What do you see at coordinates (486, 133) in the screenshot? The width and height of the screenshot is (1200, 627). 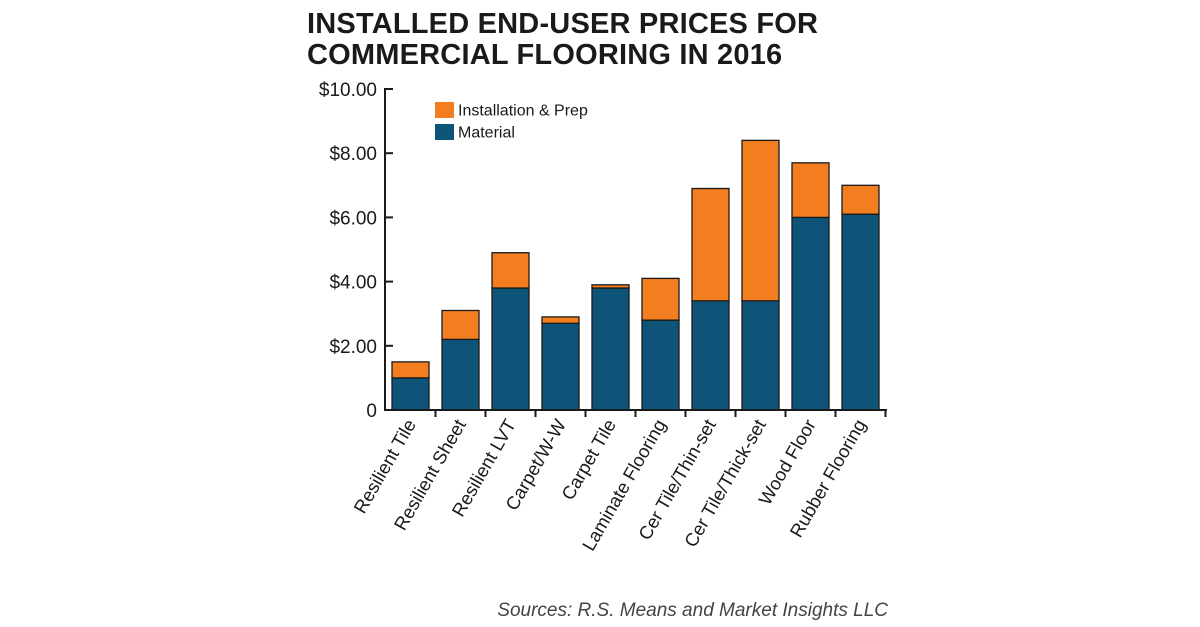 I see `legend-label: Material` at bounding box center [486, 133].